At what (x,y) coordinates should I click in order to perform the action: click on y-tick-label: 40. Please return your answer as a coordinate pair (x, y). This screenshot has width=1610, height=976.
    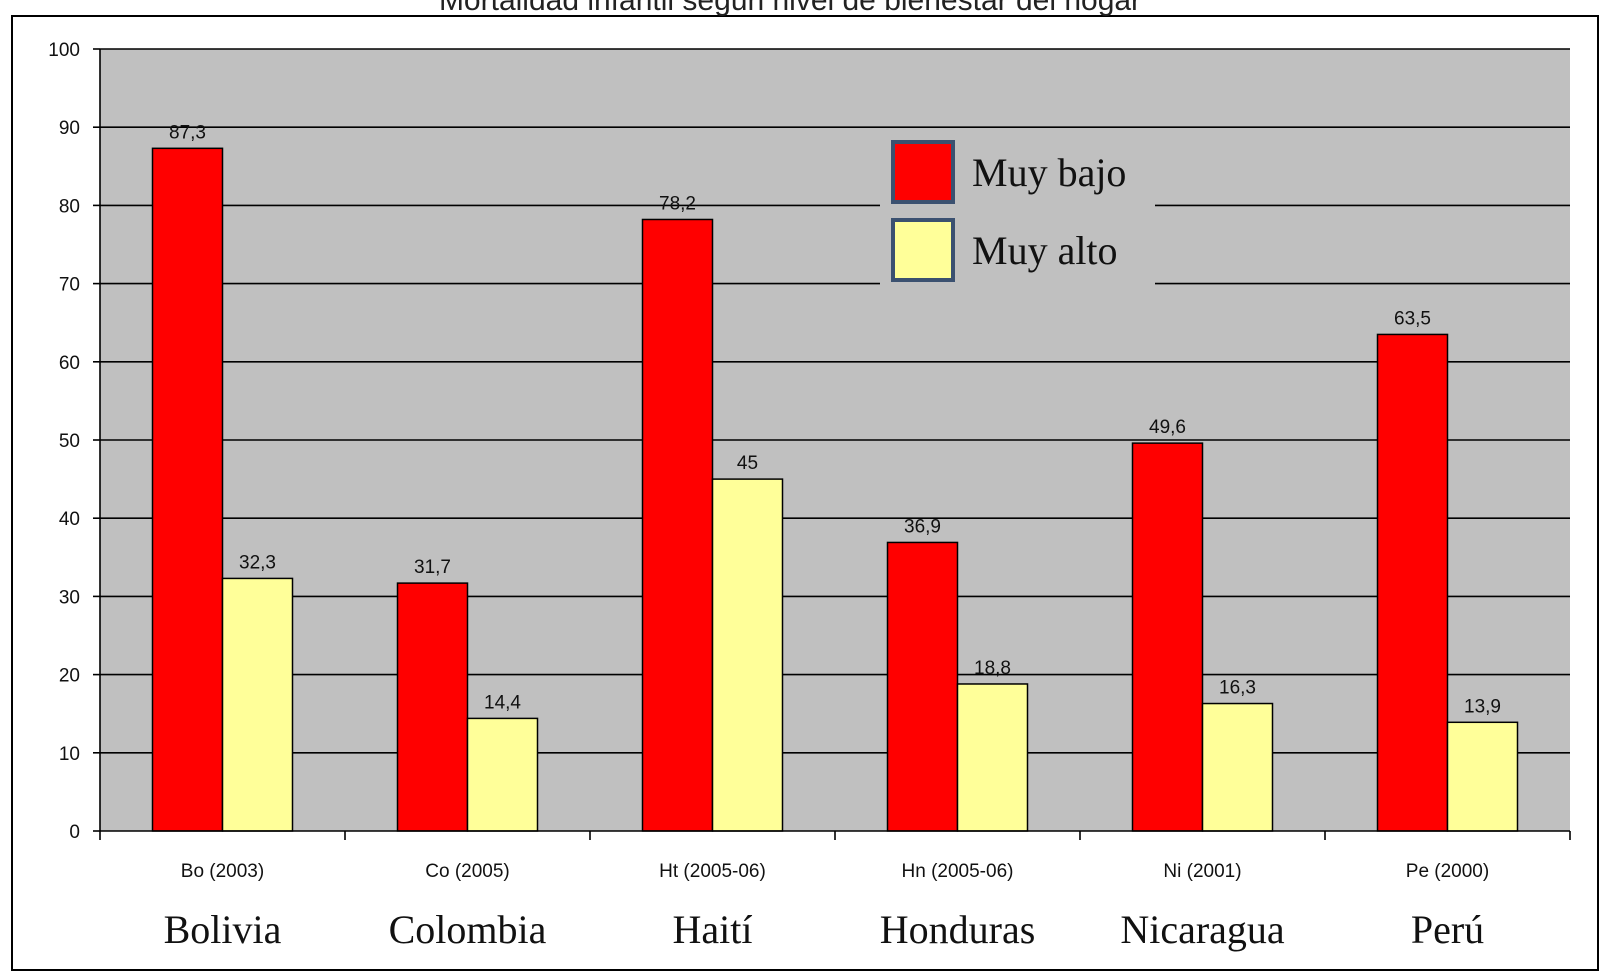
    Looking at the image, I should click on (69, 519).